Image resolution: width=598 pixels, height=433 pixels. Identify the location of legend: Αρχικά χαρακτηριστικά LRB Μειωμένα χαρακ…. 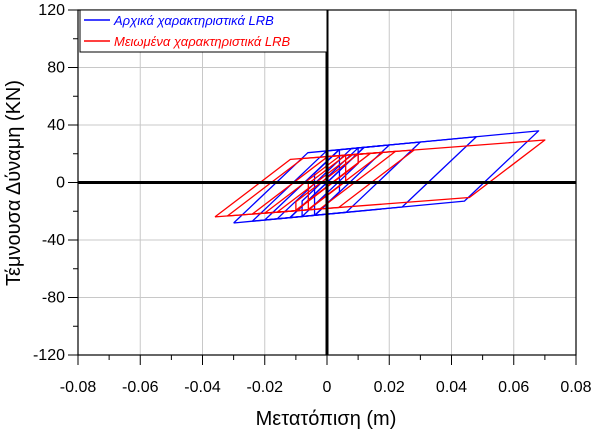
(203, 31).